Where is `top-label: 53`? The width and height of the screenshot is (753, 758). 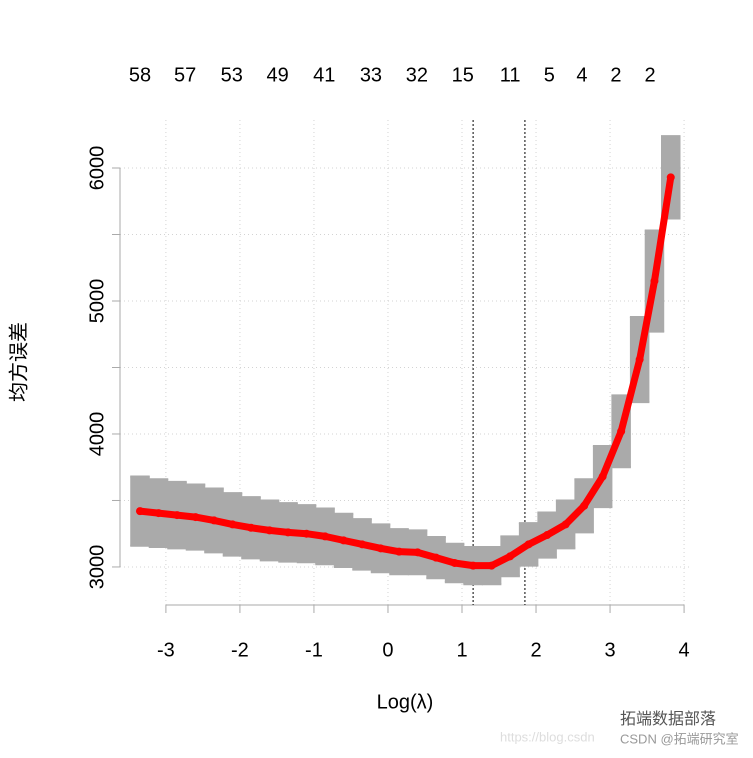
top-label: 53 is located at coordinates (232, 75).